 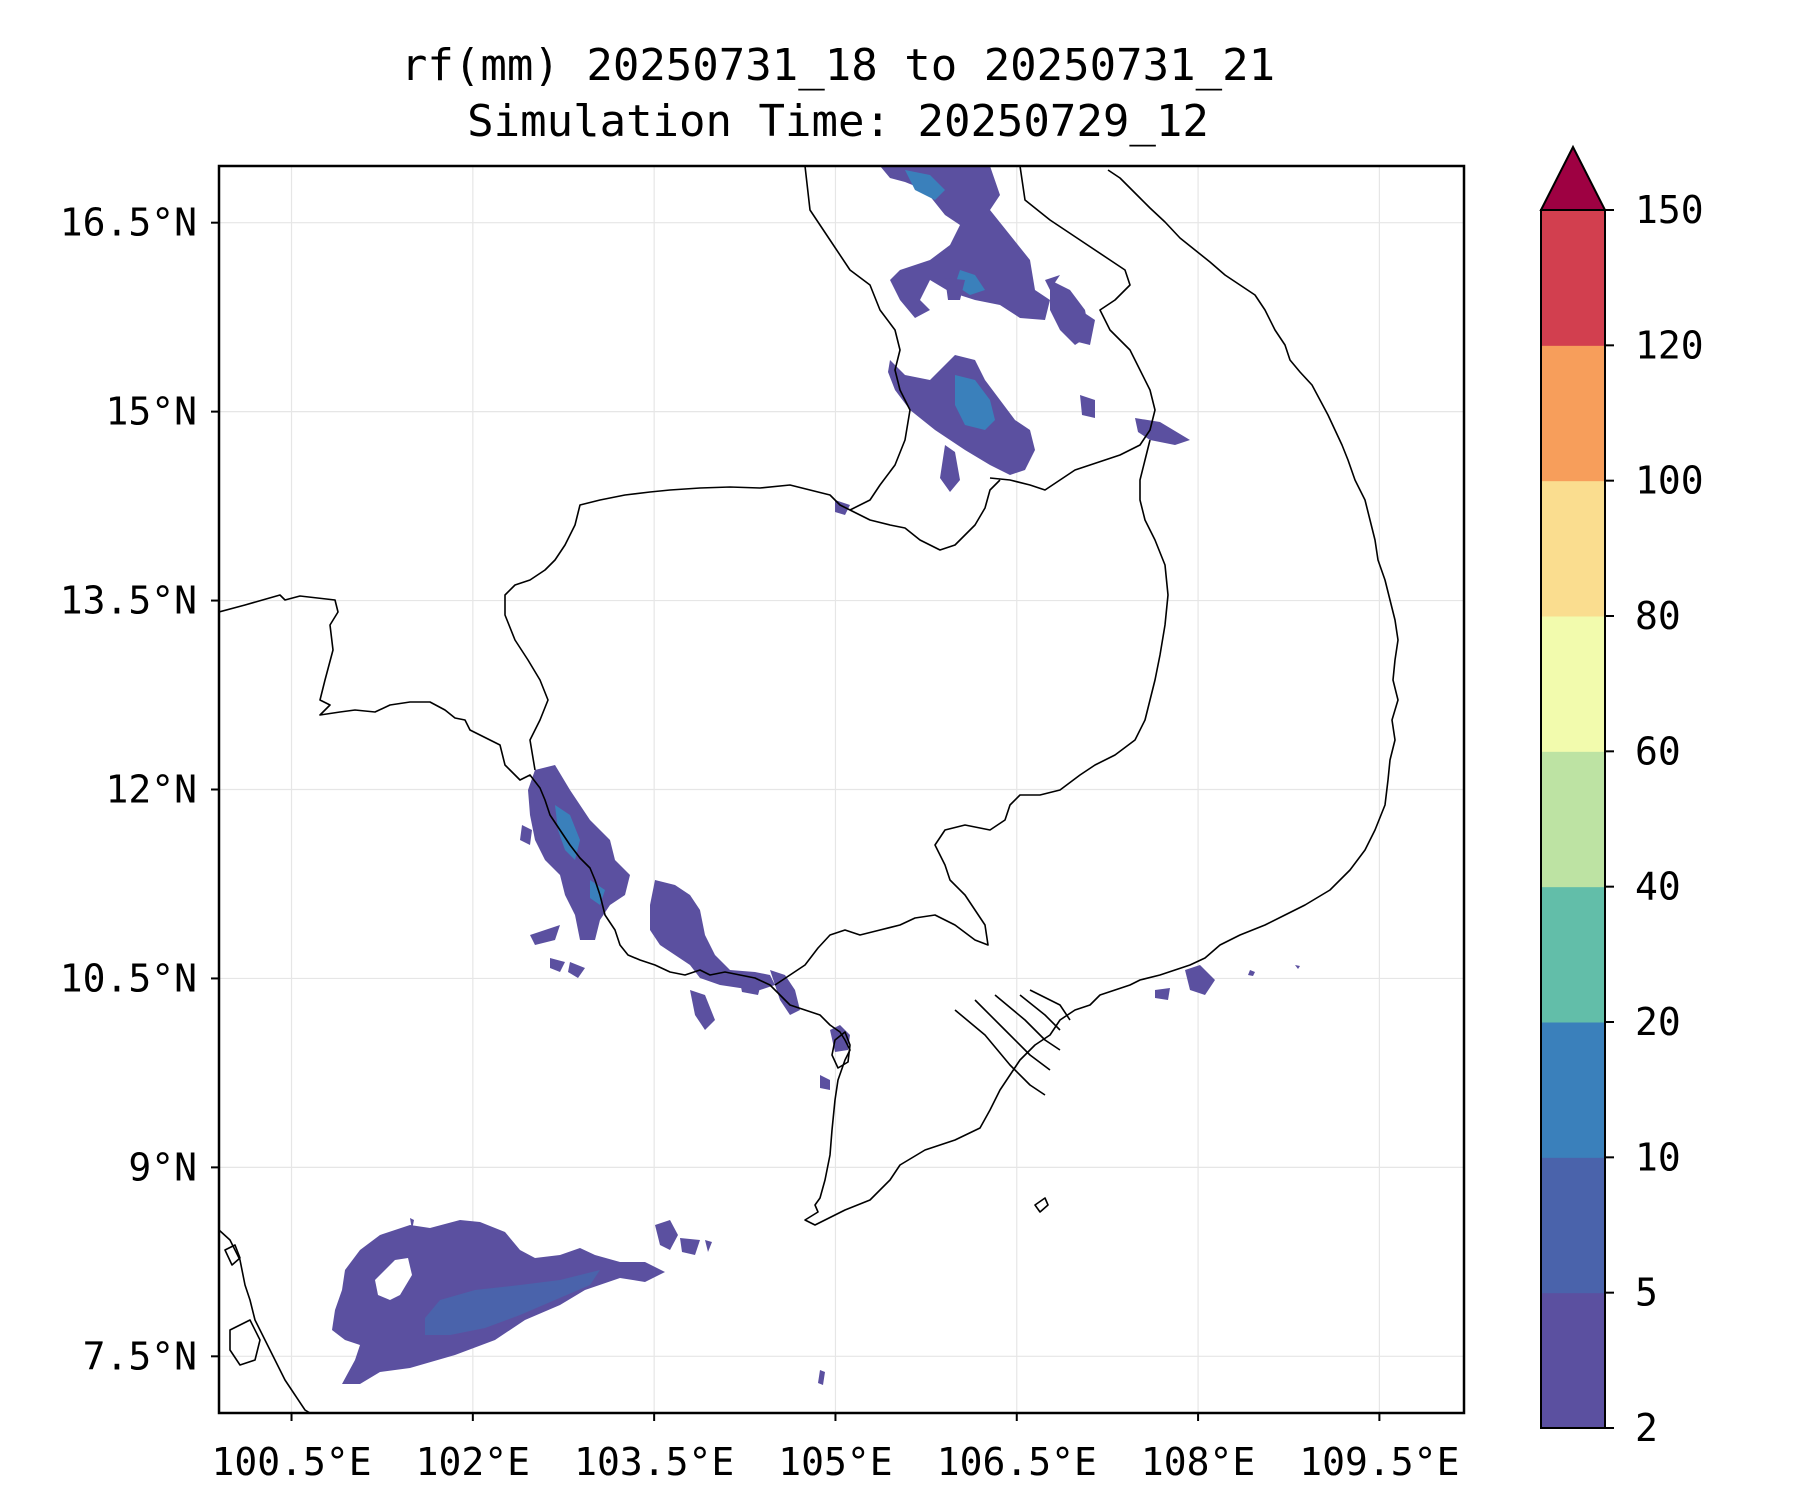 What do you see at coordinates (552, 901) in the screenshot?
I see `rain-area-koh-kong-islands` at bounding box center [552, 901].